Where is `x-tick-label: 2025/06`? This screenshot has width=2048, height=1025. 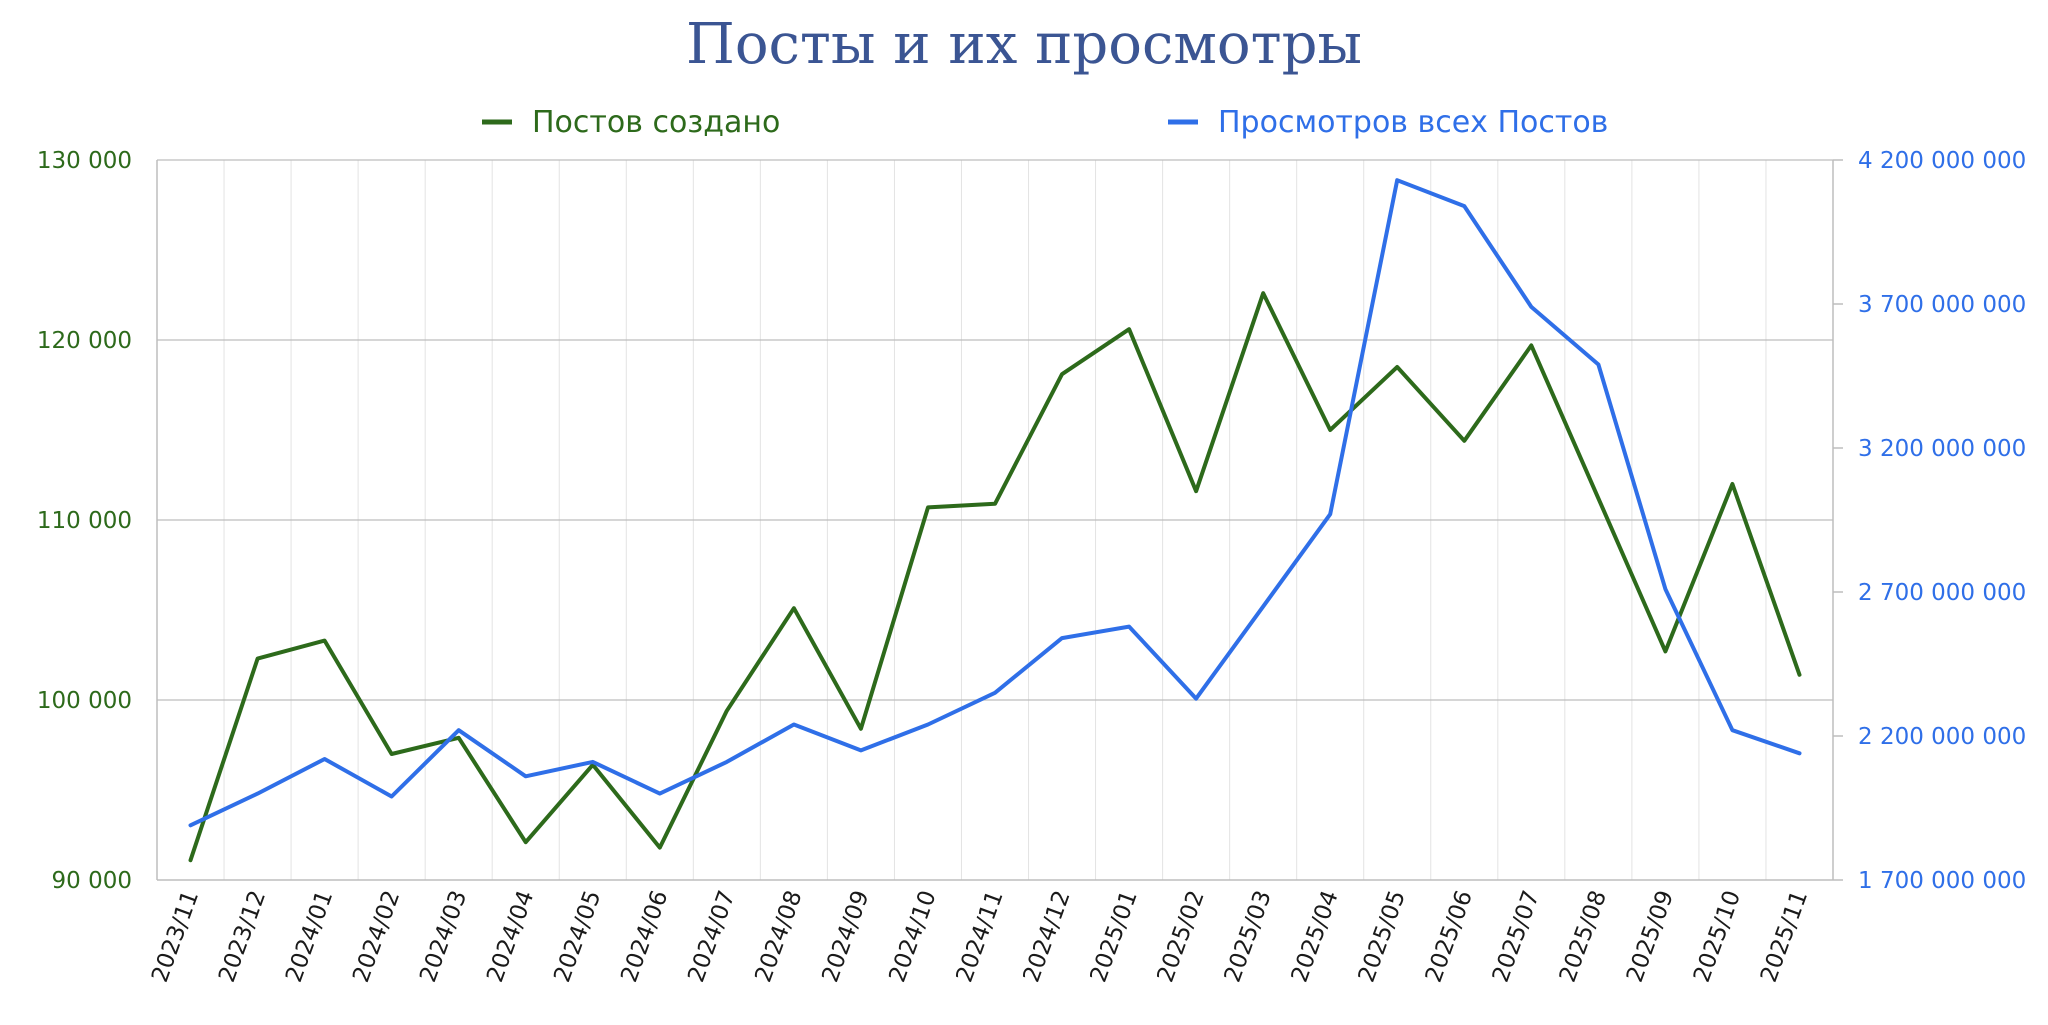 x-tick-label: 2025/06 is located at coordinates (1449, 936).